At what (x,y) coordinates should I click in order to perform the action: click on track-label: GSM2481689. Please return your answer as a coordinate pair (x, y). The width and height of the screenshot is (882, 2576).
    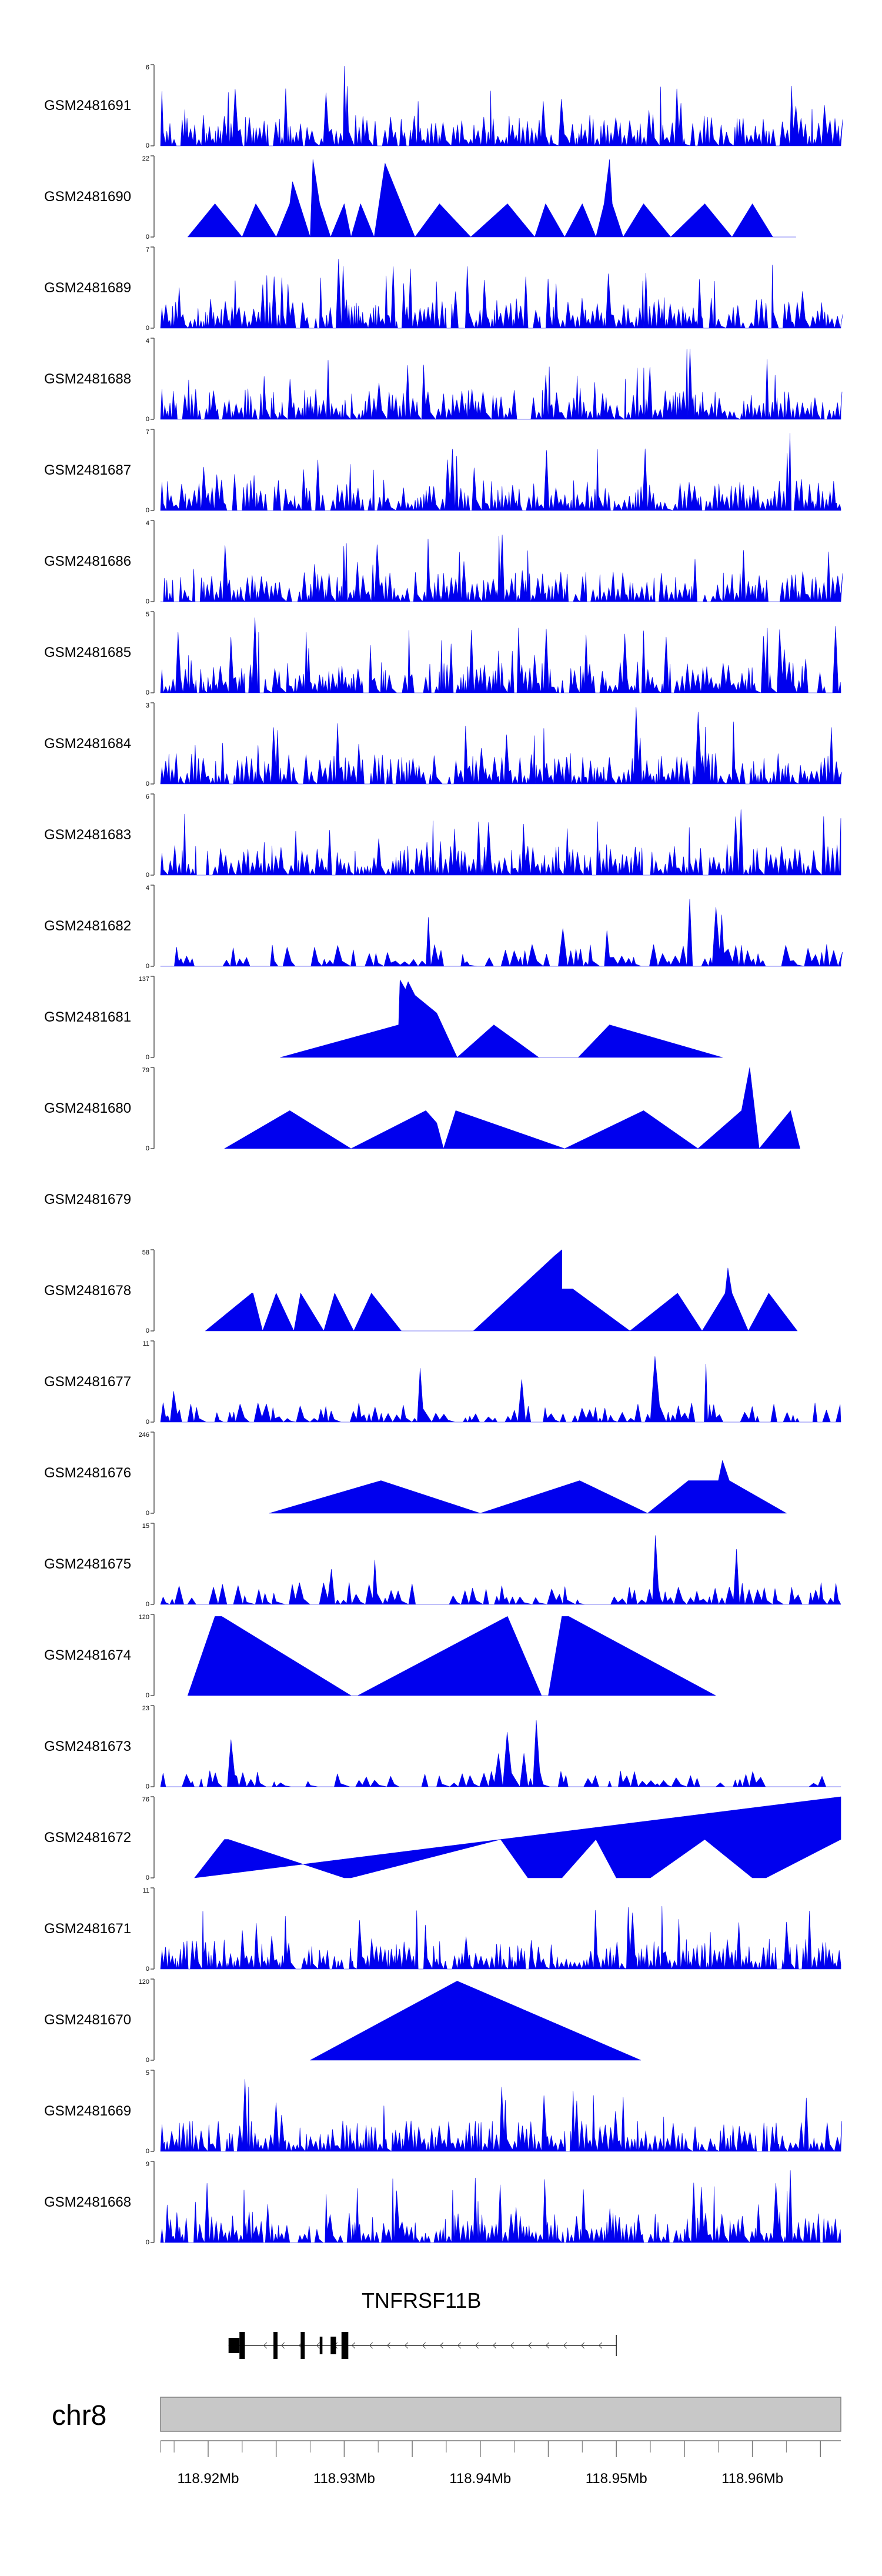
    Looking at the image, I should click on (87, 288).